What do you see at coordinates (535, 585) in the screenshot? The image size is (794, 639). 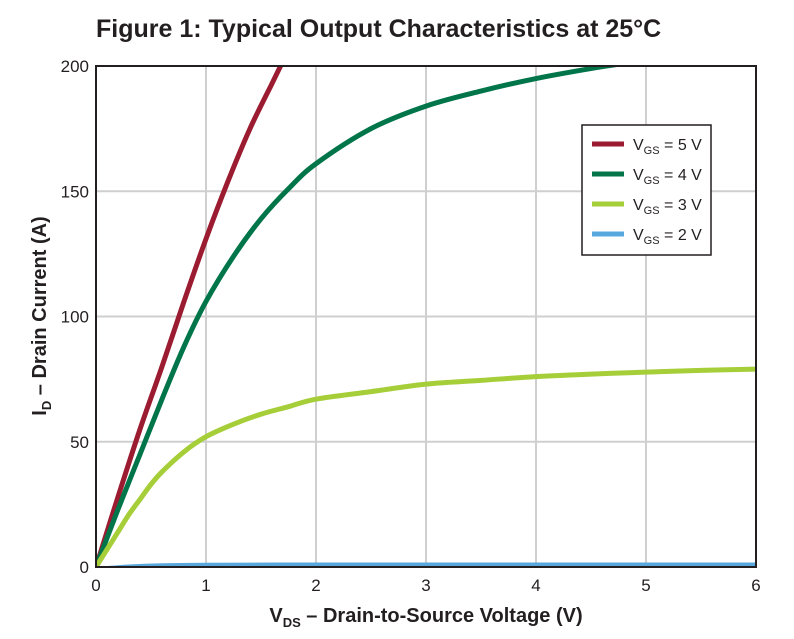 I see `x-tick-label: 4` at bounding box center [535, 585].